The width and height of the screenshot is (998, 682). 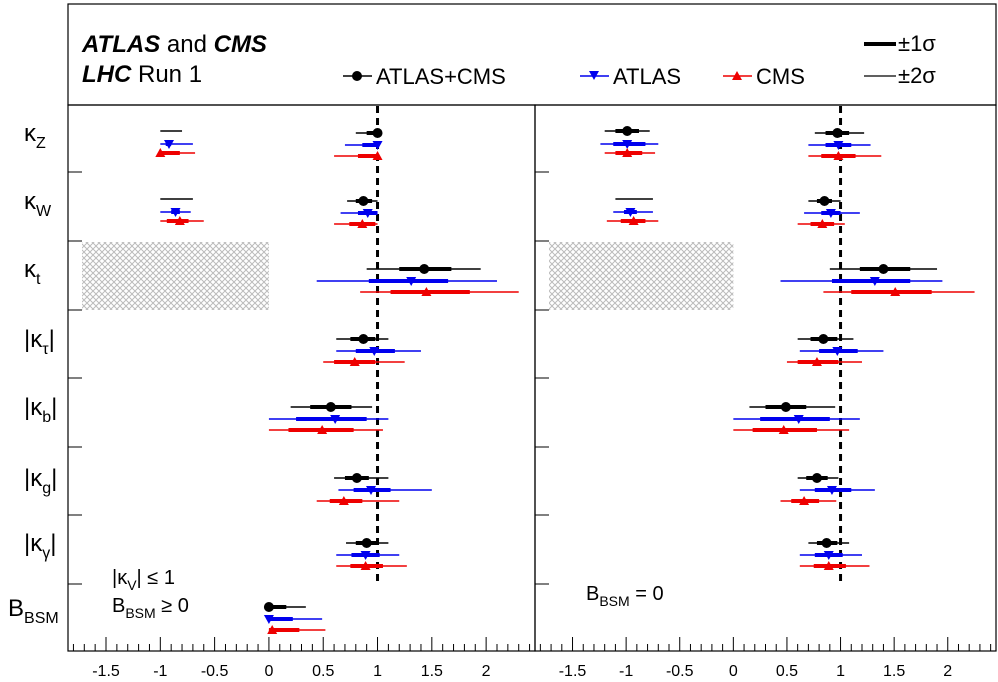 I want to click on kappa_tau-atlas-point, so click(x=837, y=351).